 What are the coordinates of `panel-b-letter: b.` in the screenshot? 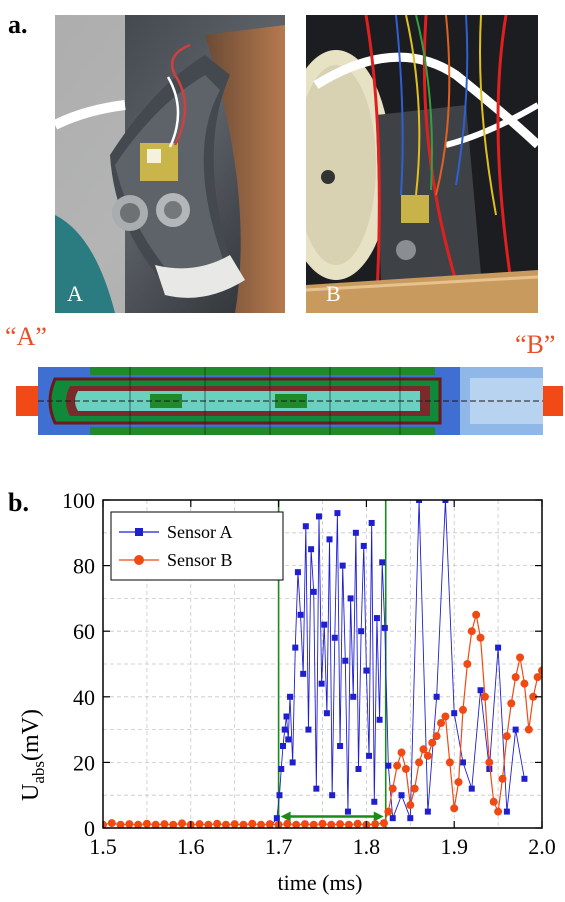 It's located at (18, 502).